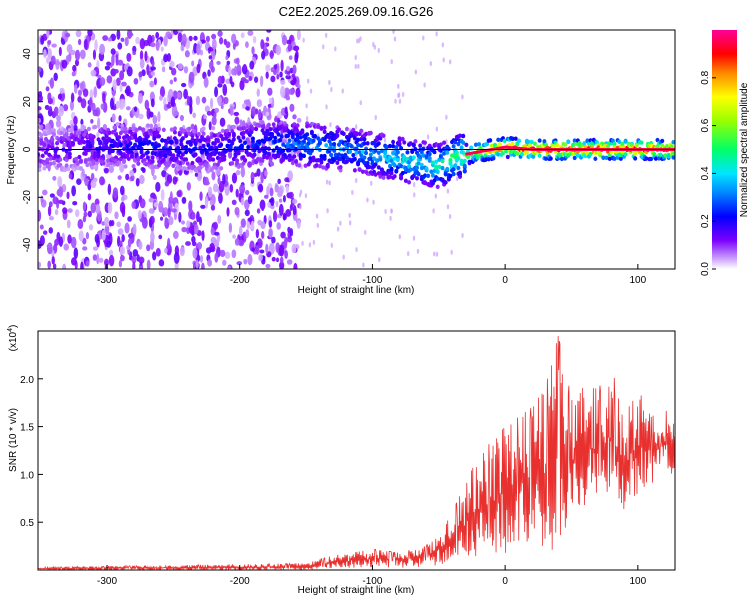 Image resolution: width=750 pixels, height=600 pixels. What do you see at coordinates (705, 173) in the screenshot?
I see `colorbar-tick-label: 0.4` at bounding box center [705, 173].